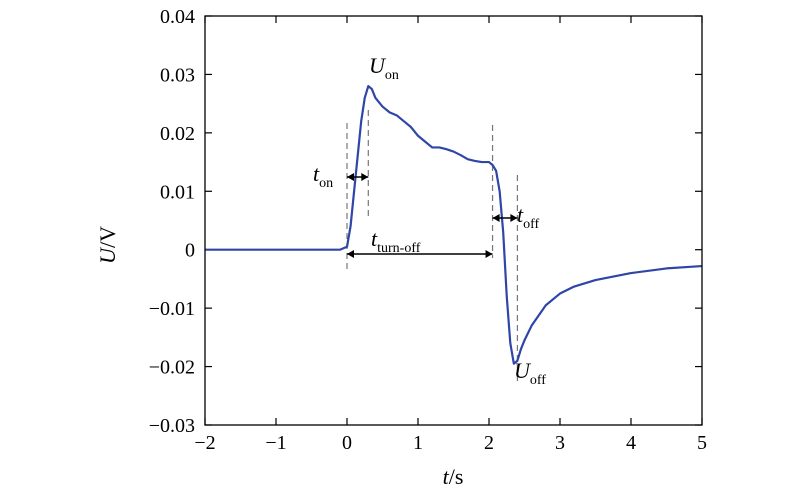  I want to click on x-tick-label: 2, so click(489, 443).